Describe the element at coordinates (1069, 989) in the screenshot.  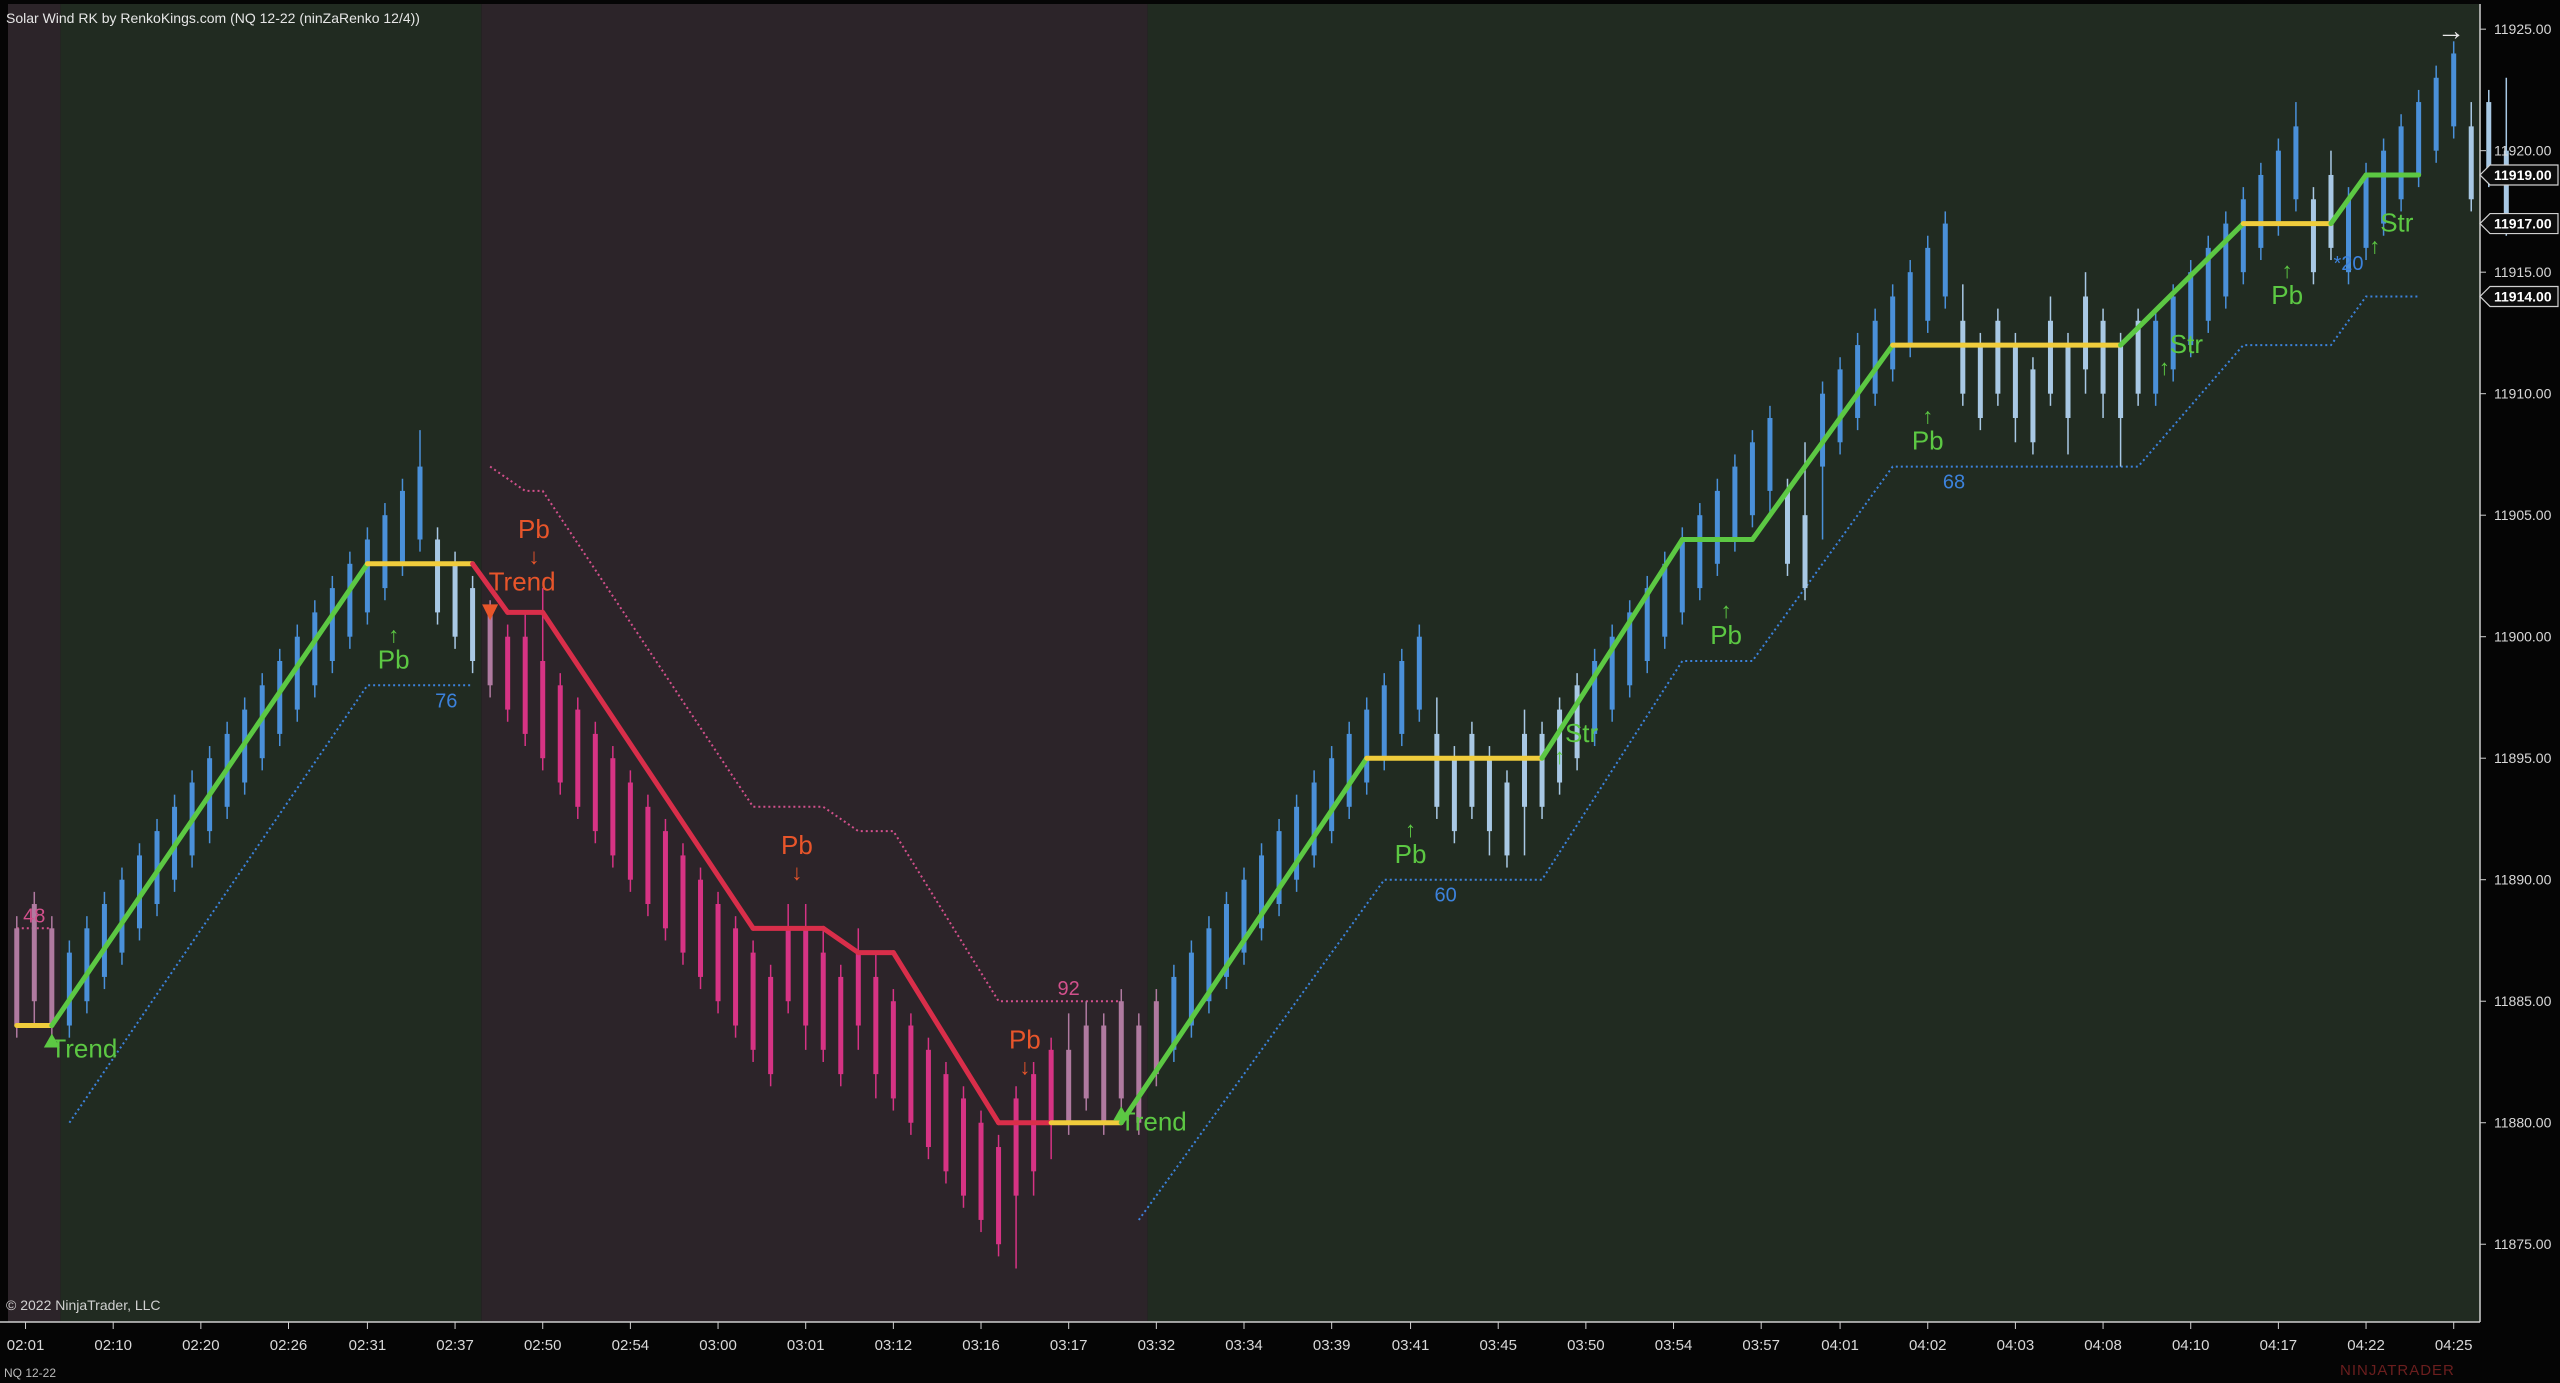
I see `bar-count-label: 92` at that location.